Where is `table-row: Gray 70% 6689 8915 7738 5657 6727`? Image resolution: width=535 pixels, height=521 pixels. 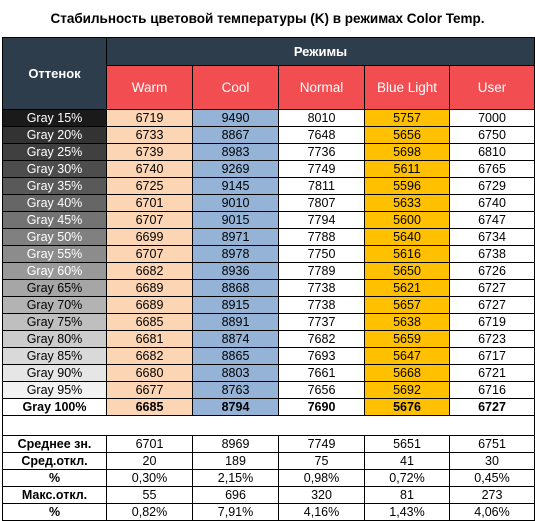 table-row: Gray 70% 6689 8915 7738 5657 6727 is located at coordinates (268, 305).